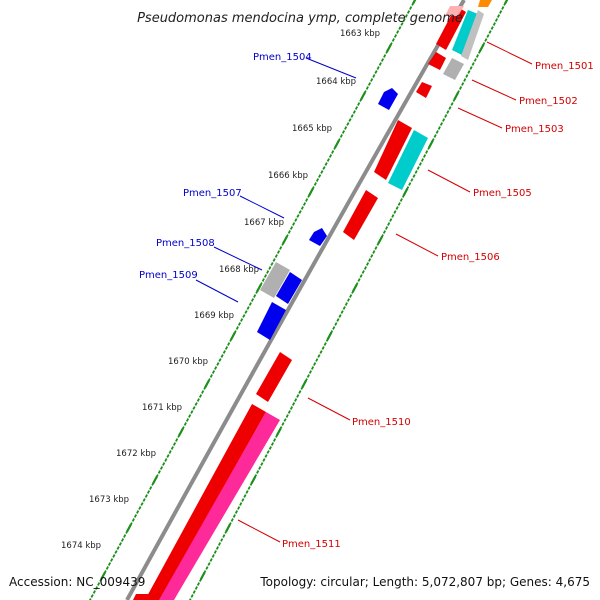  Describe the element at coordinates (564, 66) in the screenshot. I see `gene-label-pmen-1501: Pmen_1501` at that location.